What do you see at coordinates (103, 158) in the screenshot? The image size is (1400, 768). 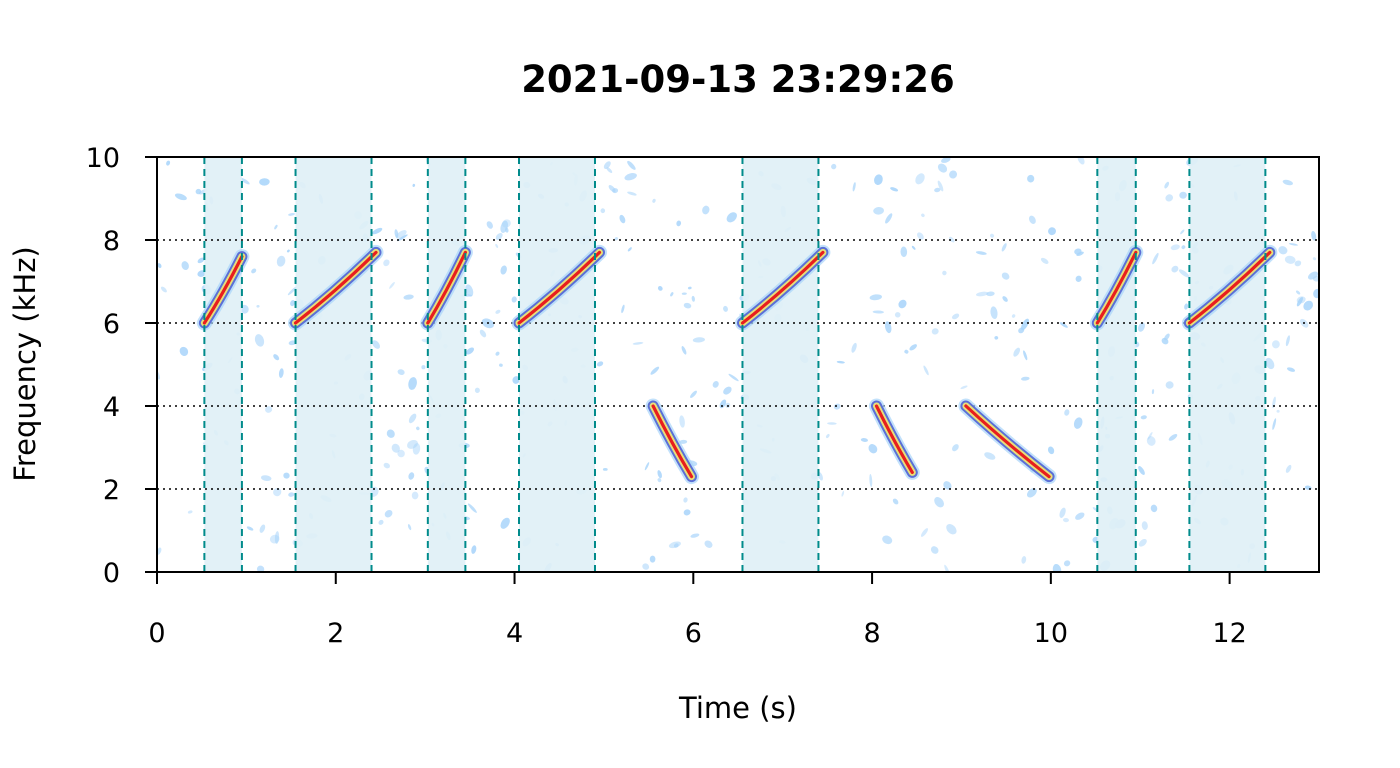 I see `y-tick-label: 10` at bounding box center [103, 158].